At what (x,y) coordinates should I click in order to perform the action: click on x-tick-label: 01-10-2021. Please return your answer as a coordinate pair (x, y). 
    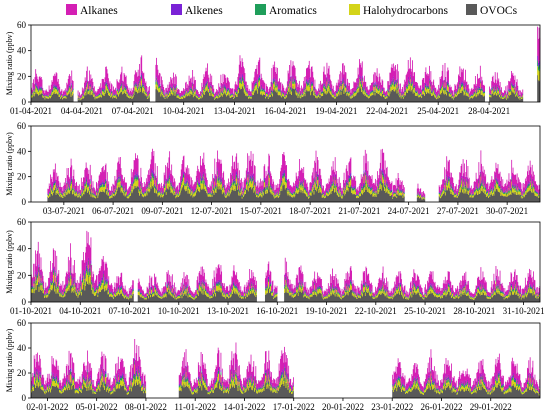
    Looking at the image, I should click on (31, 311).